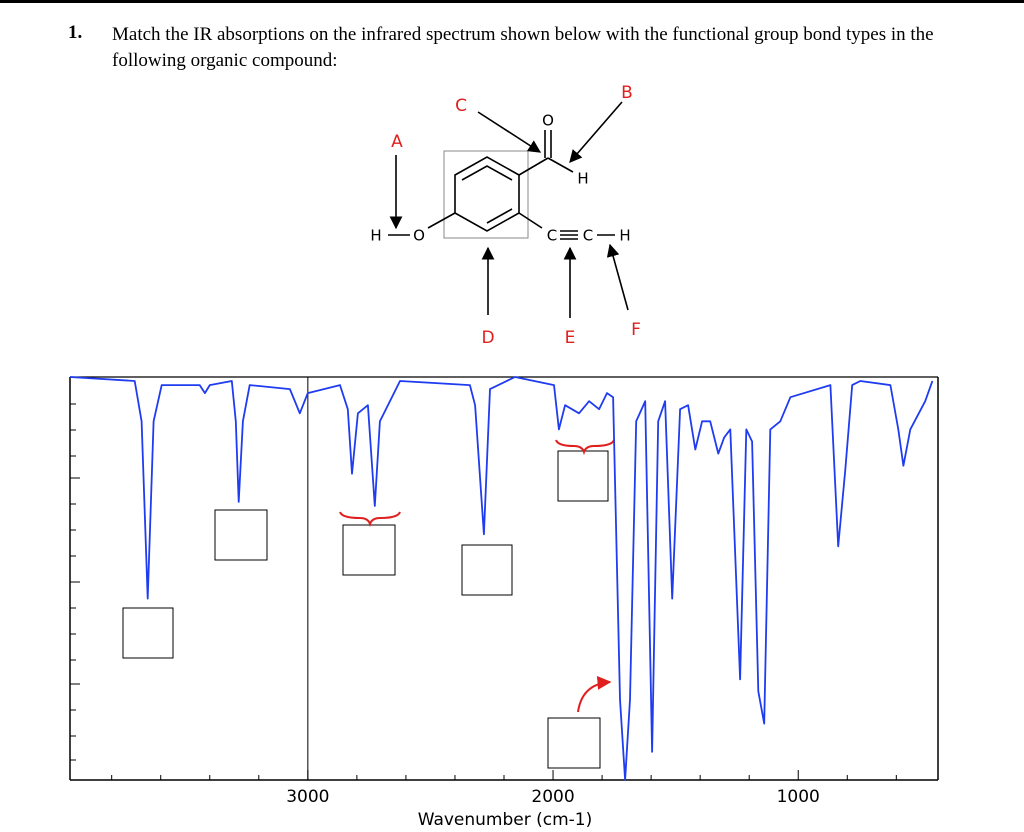 This screenshot has height=832, width=1024. What do you see at coordinates (397, 142) in the screenshot?
I see `label: A` at bounding box center [397, 142].